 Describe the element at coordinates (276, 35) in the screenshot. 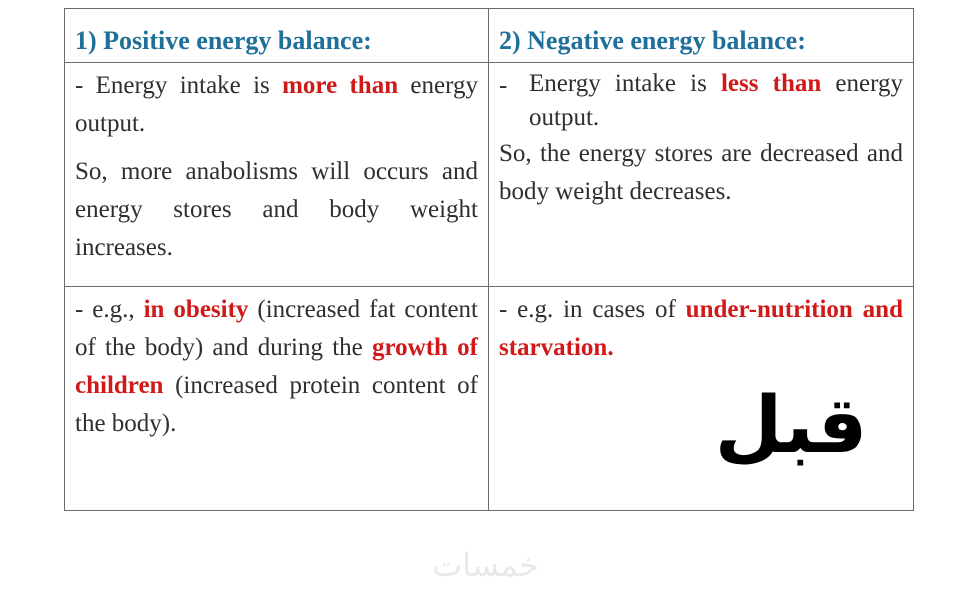

I see `header-positive: 1) Positive energy balance:` at that location.